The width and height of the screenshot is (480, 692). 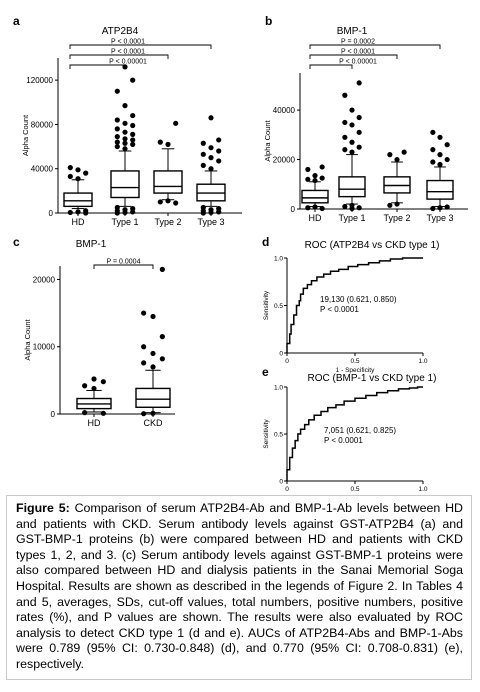 I want to click on panel-e-letter: e, so click(x=265, y=372).